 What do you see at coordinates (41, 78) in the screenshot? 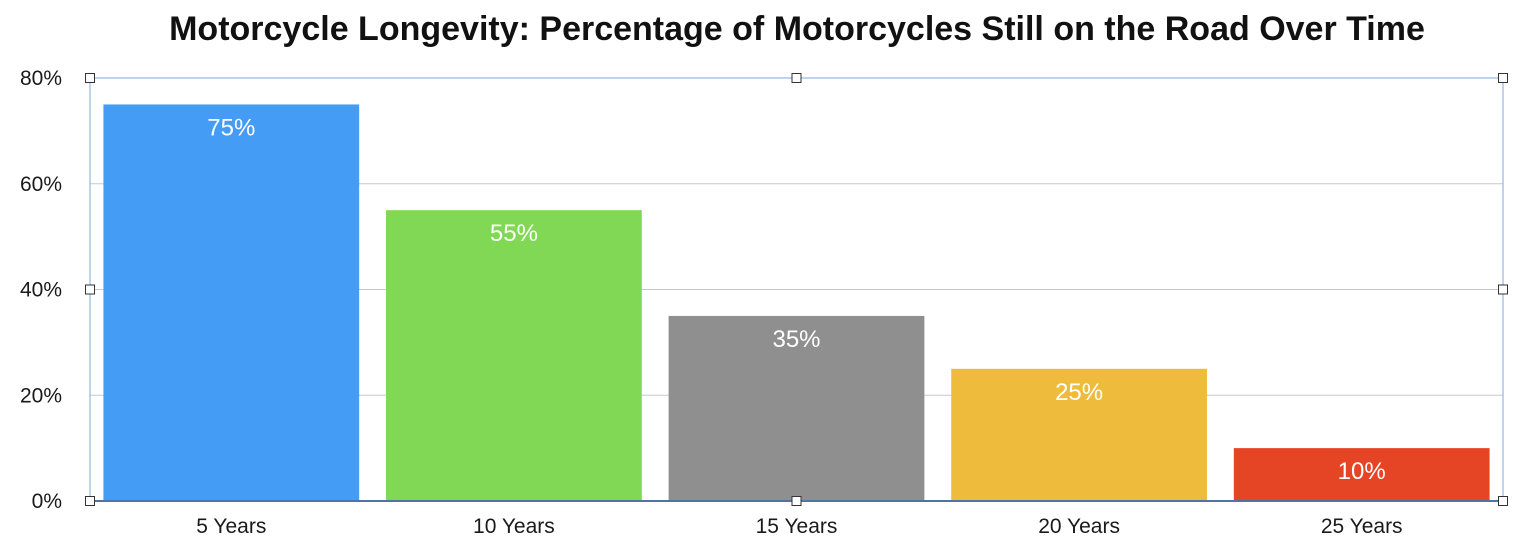
I see `y-tick-label: 80%` at bounding box center [41, 78].